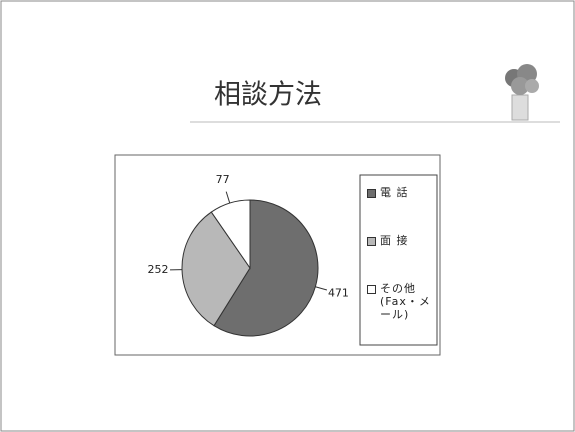  What do you see at coordinates (405, 301) in the screenshot?
I see `legend-label: その他 (Fax・メール)` at bounding box center [405, 301].